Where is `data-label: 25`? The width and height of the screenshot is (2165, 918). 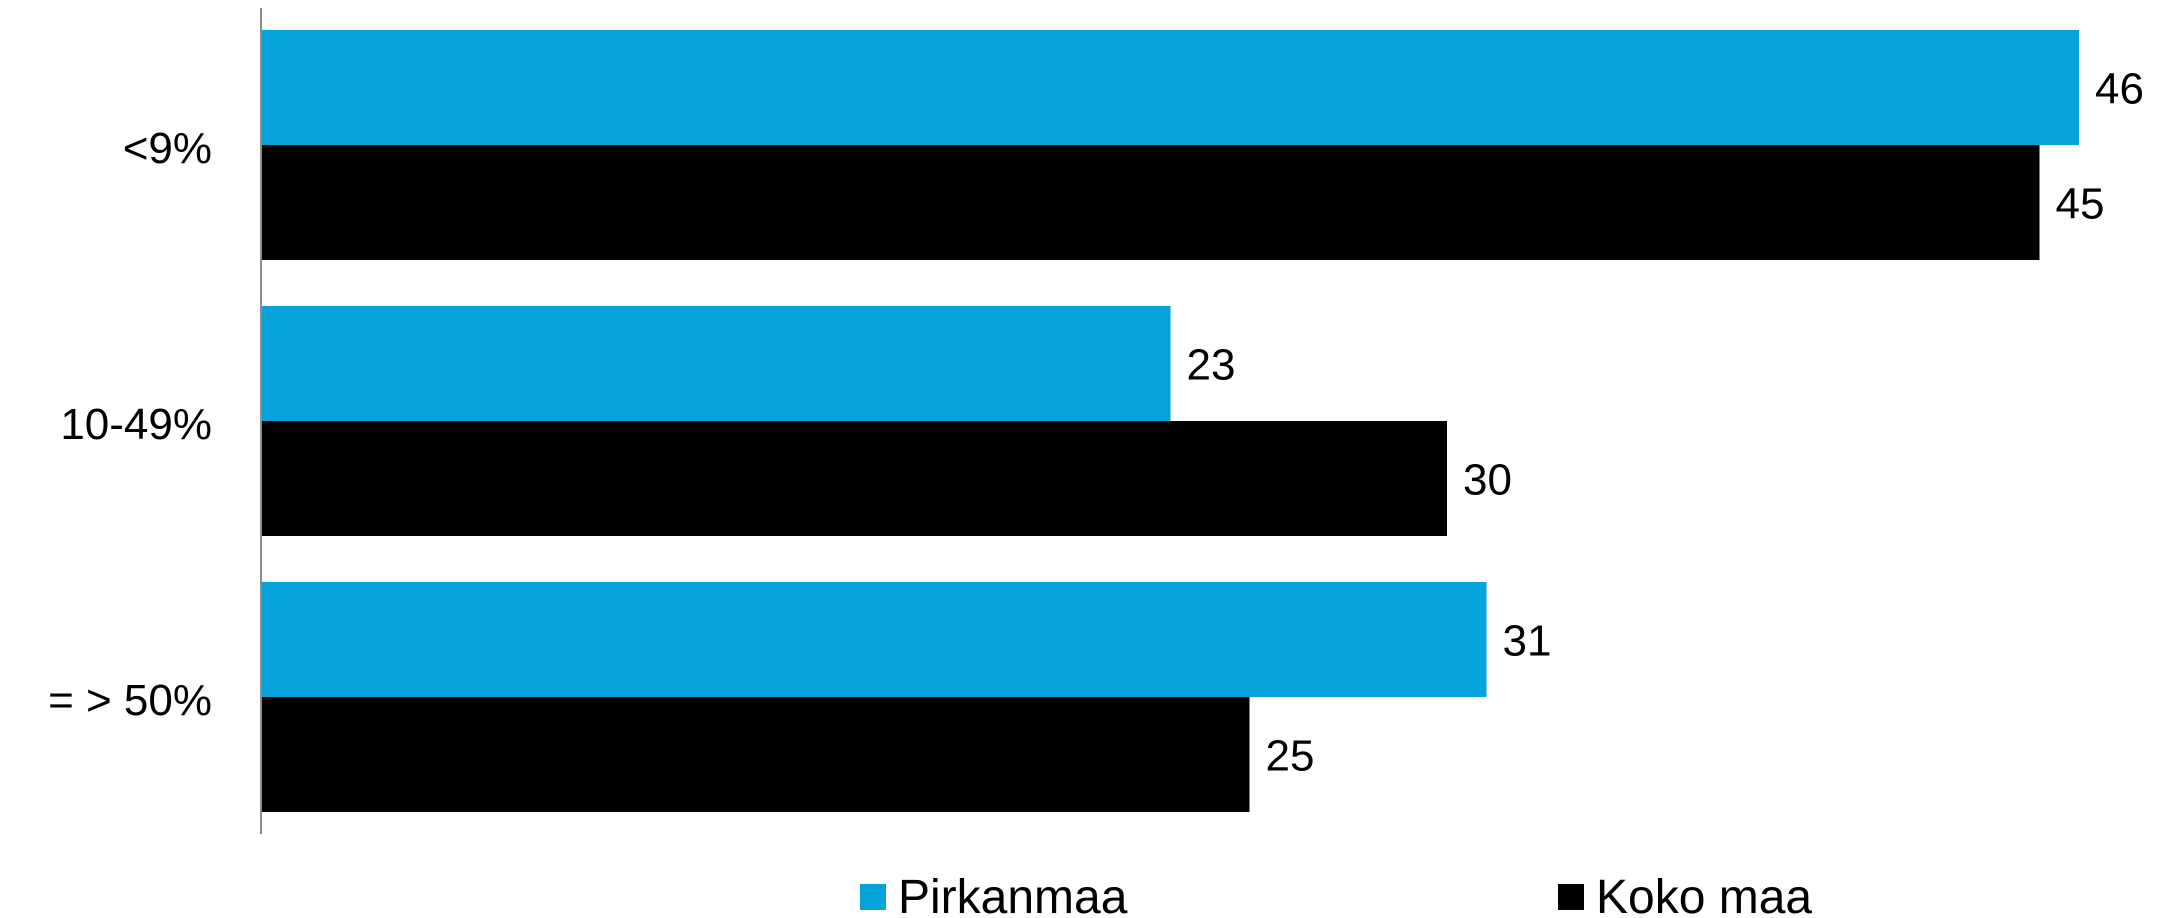
data-label: 25 is located at coordinates (1290, 756).